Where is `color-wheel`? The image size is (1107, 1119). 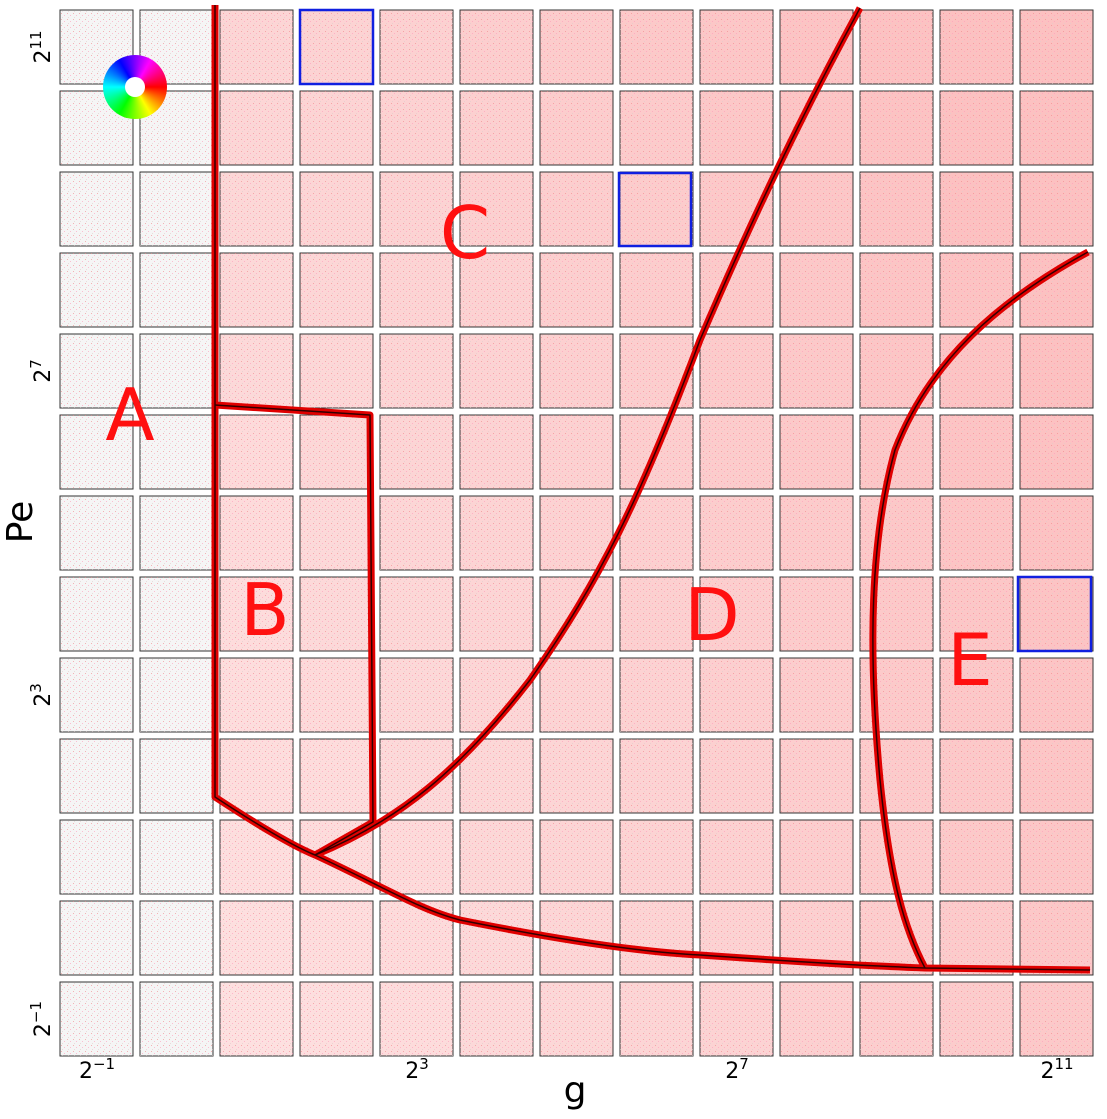 color-wheel is located at coordinates (135, 87).